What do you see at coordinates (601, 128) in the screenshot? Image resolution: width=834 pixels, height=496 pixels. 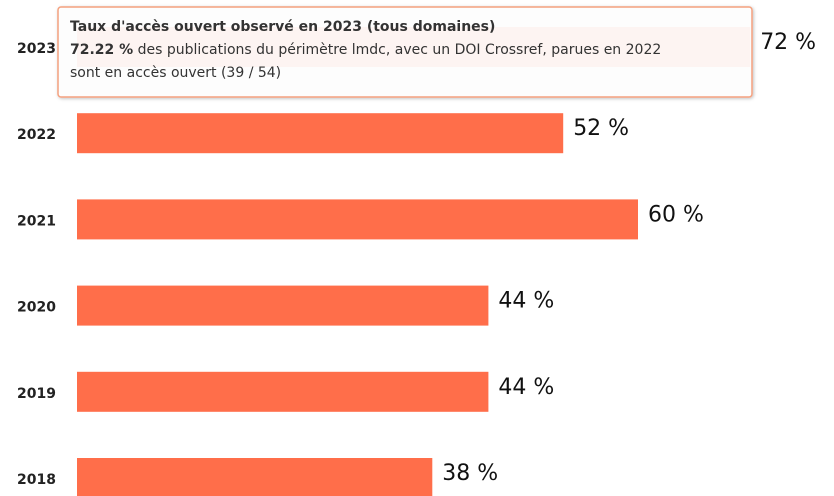 I see `value-label: 52 %` at bounding box center [601, 128].